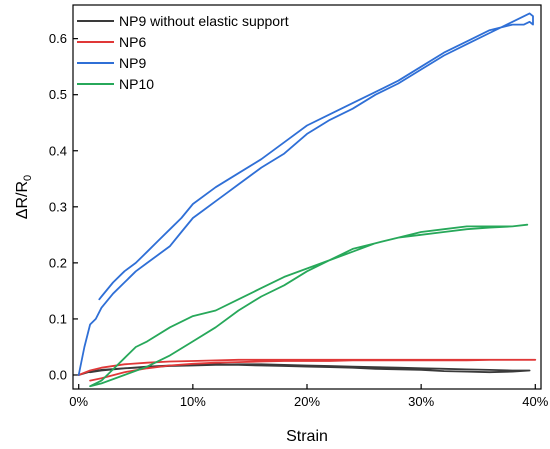  Describe the element at coordinates (78, 401) in the screenshot. I see `x-tick-label: 0%` at that location.